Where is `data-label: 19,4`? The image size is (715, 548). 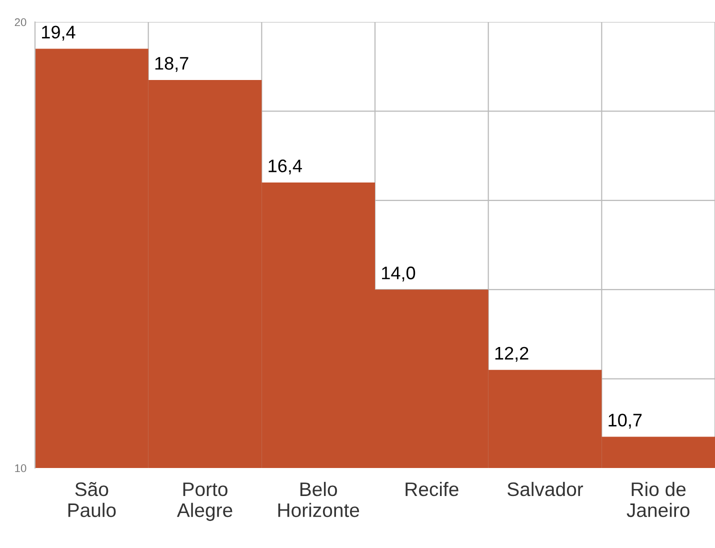
data-label: 19,4 is located at coordinates (59, 33).